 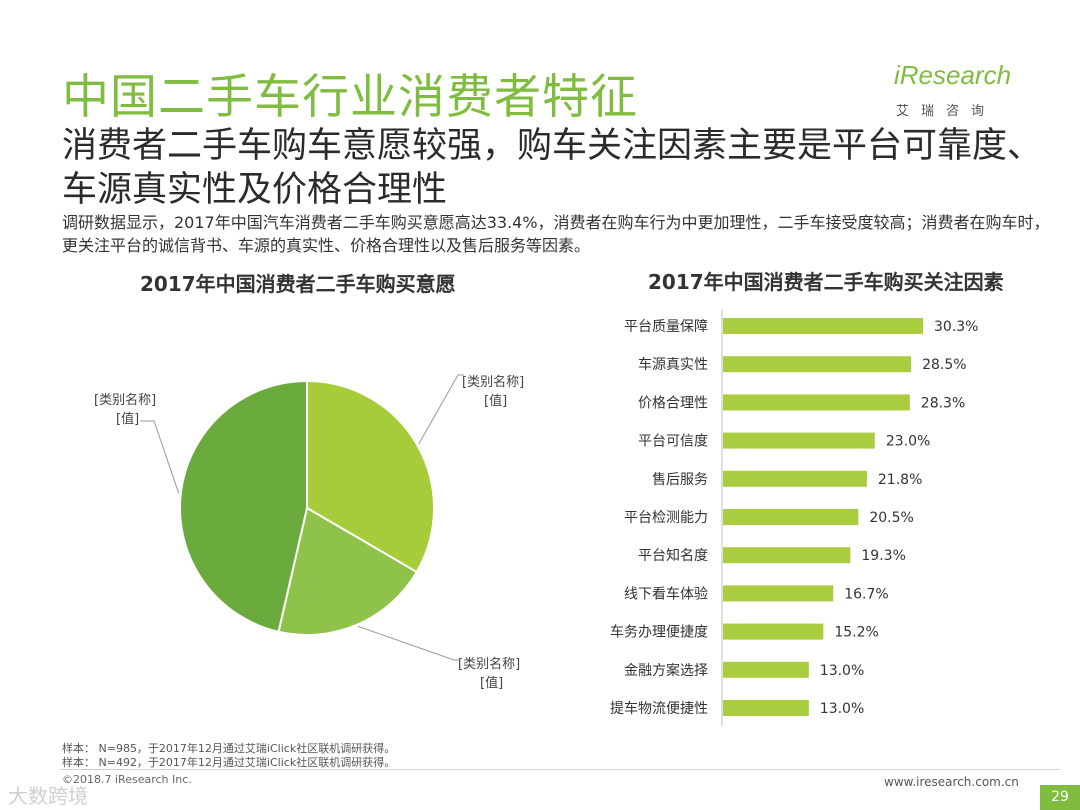 I want to click on bar-category-label: 金融方案选择, so click(x=666, y=670).